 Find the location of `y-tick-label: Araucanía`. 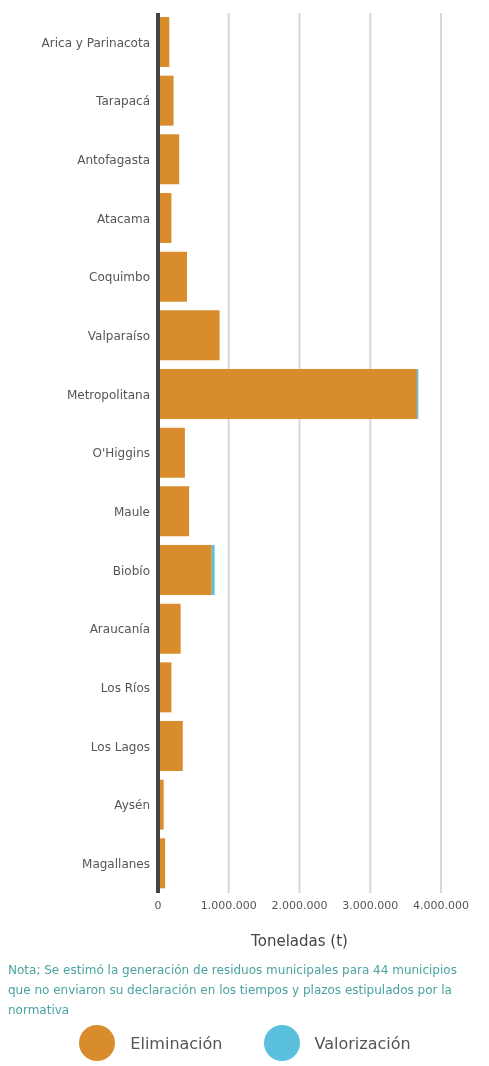

y-tick-label: Araucanía is located at coordinates (119, 629).